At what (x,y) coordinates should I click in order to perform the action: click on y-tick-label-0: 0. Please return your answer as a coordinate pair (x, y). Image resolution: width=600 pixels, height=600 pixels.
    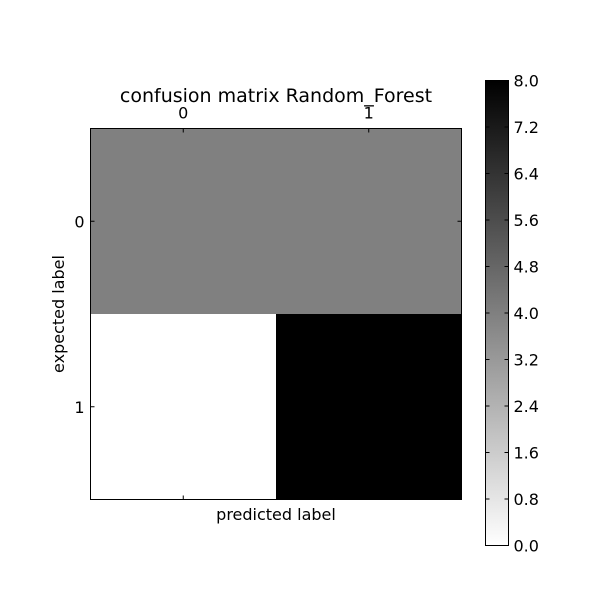
    Looking at the image, I should click on (79, 221).